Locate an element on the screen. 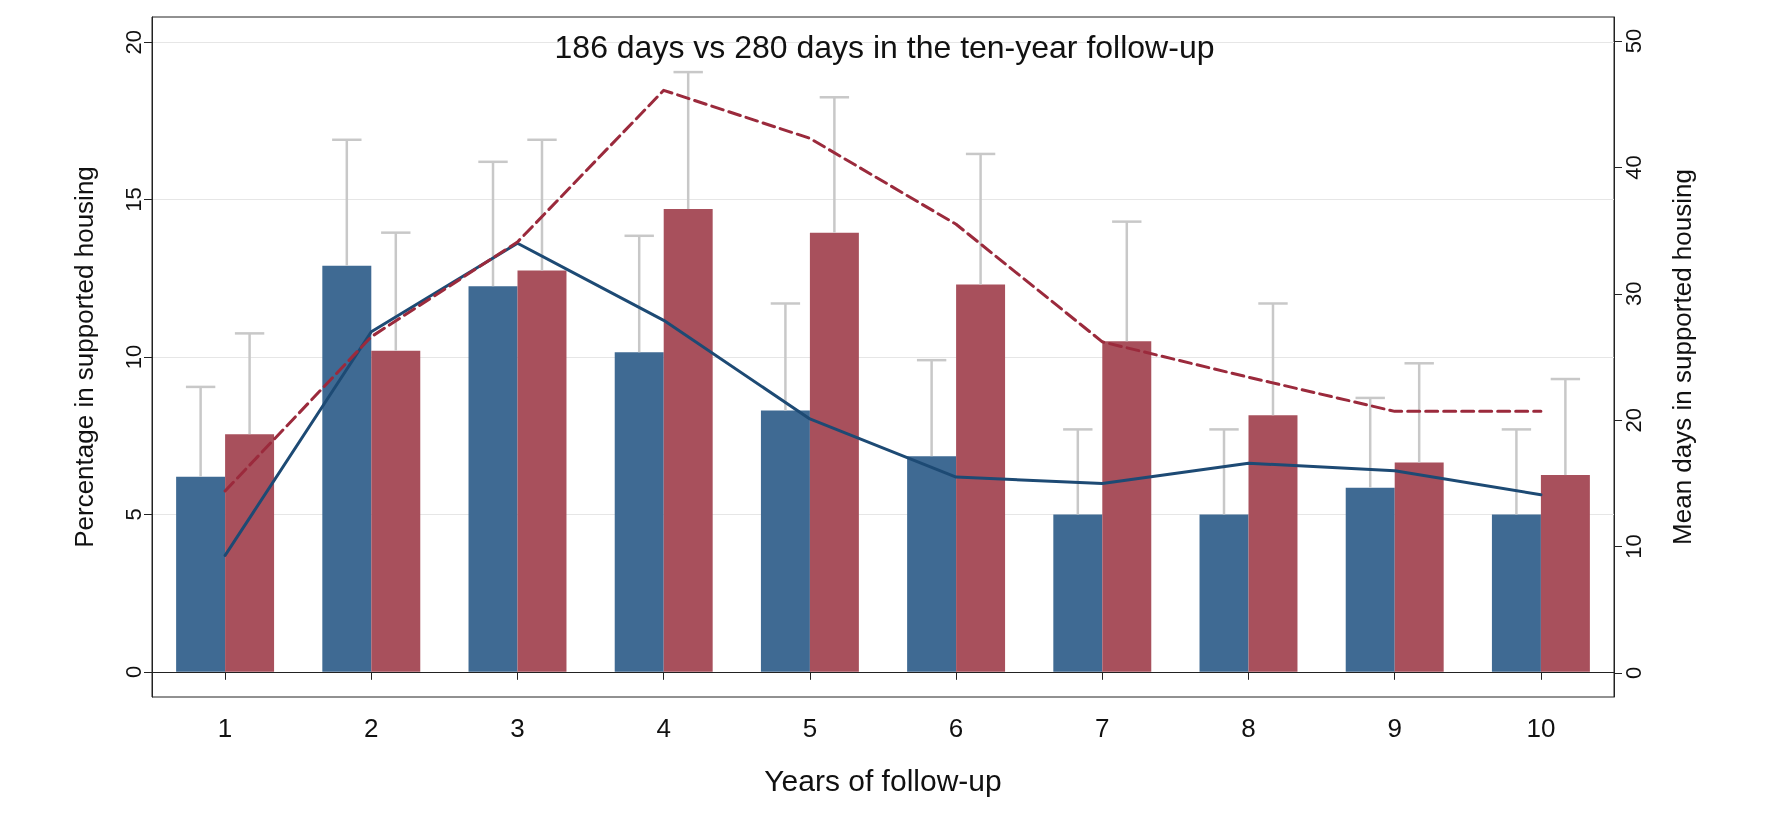 This screenshot has height=813, width=1769. y2-tick-label: 10 is located at coordinates (1633, 546).